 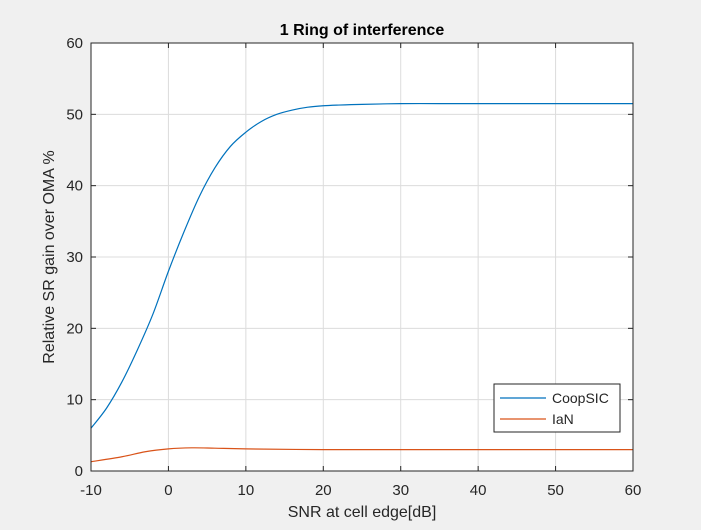 What do you see at coordinates (74, 43) in the screenshot?
I see `y-tick-label: 60` at bounding box center [74, 43].